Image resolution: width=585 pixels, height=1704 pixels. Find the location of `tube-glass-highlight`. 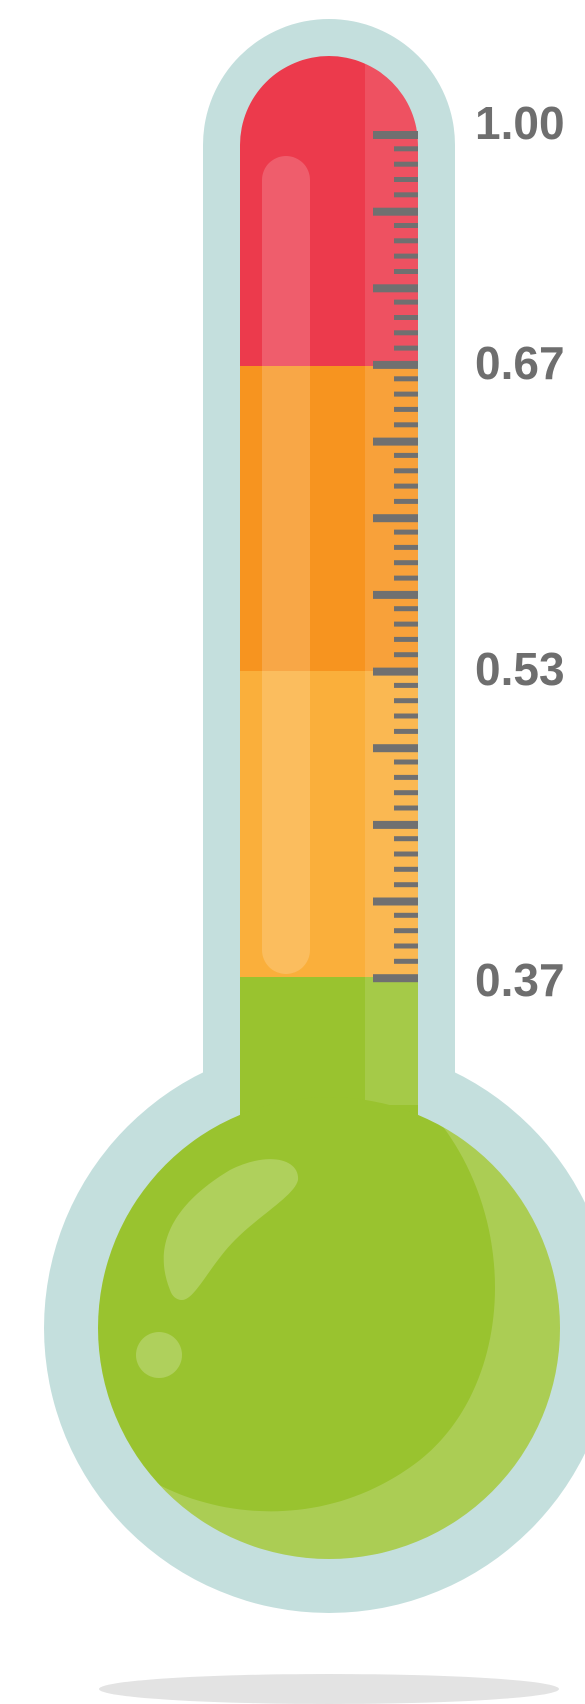

tube-glass-highlight is located at coordinates (286, 565).